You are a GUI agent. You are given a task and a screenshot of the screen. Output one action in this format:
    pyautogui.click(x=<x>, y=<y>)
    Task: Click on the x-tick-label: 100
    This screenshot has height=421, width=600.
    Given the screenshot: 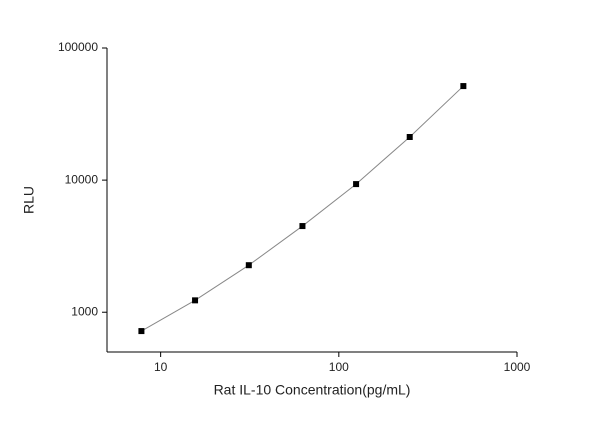 What is the action you would take?
    pyautogui.click(x=339, y=367)
    